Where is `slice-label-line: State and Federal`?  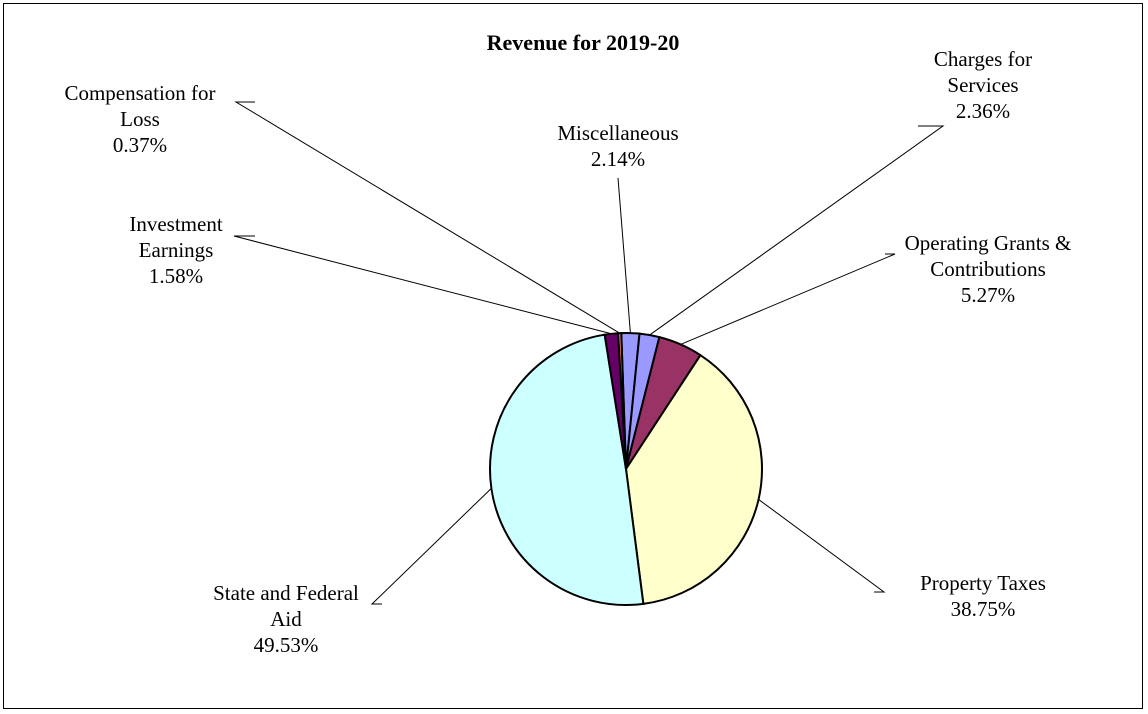 slice-label-line: State and Federal is located at coordinates (286, 593).